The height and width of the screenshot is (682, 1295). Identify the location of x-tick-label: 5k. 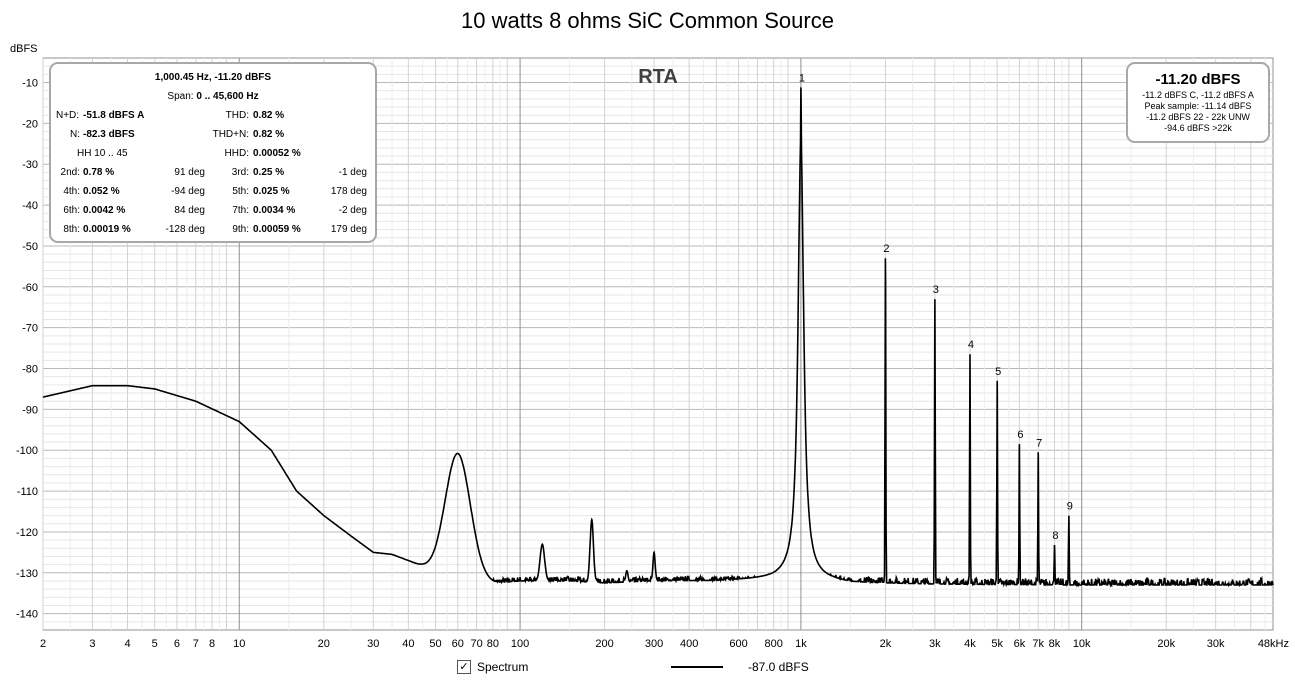
(997, 644).